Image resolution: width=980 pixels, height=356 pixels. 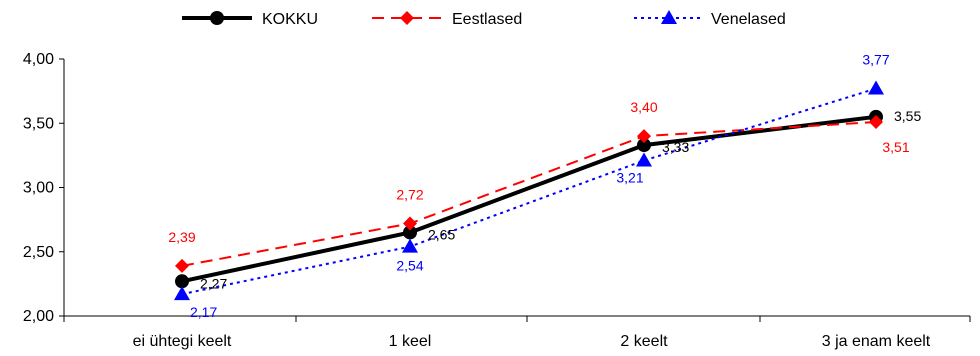 What do you see at coordinates (675, 147) in the screenshot?
I see `data-label-kokku: 3,33` at bounding box center [675, 147].